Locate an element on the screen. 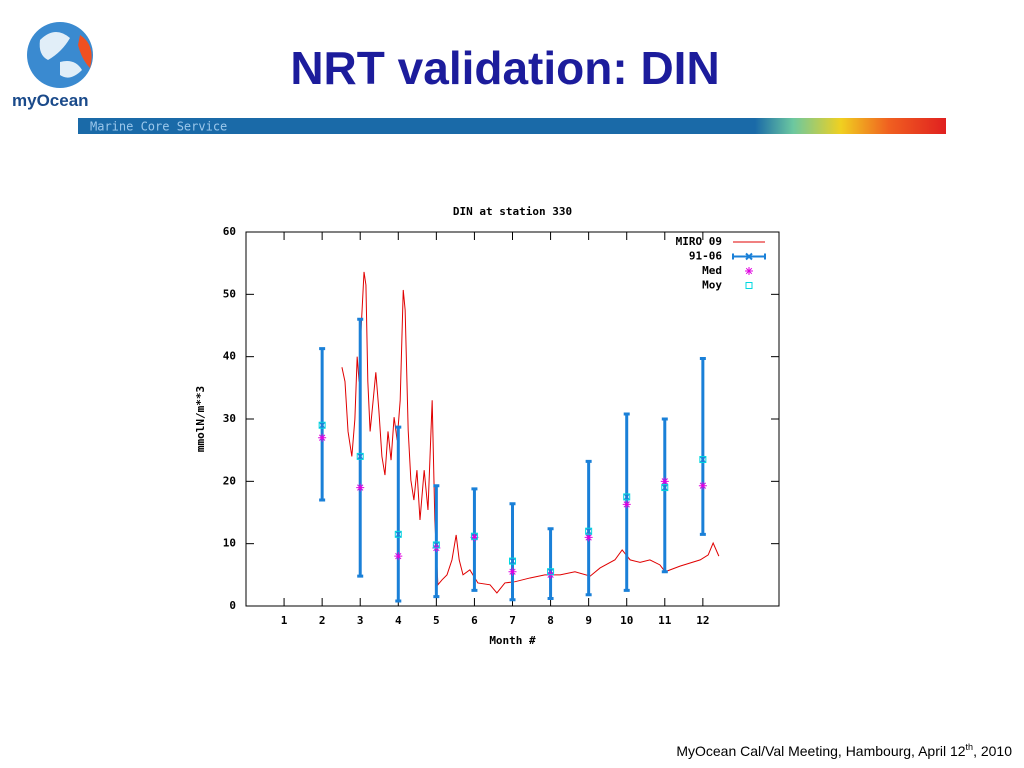  legend-label: Moy is located at coordinates (712, 285).